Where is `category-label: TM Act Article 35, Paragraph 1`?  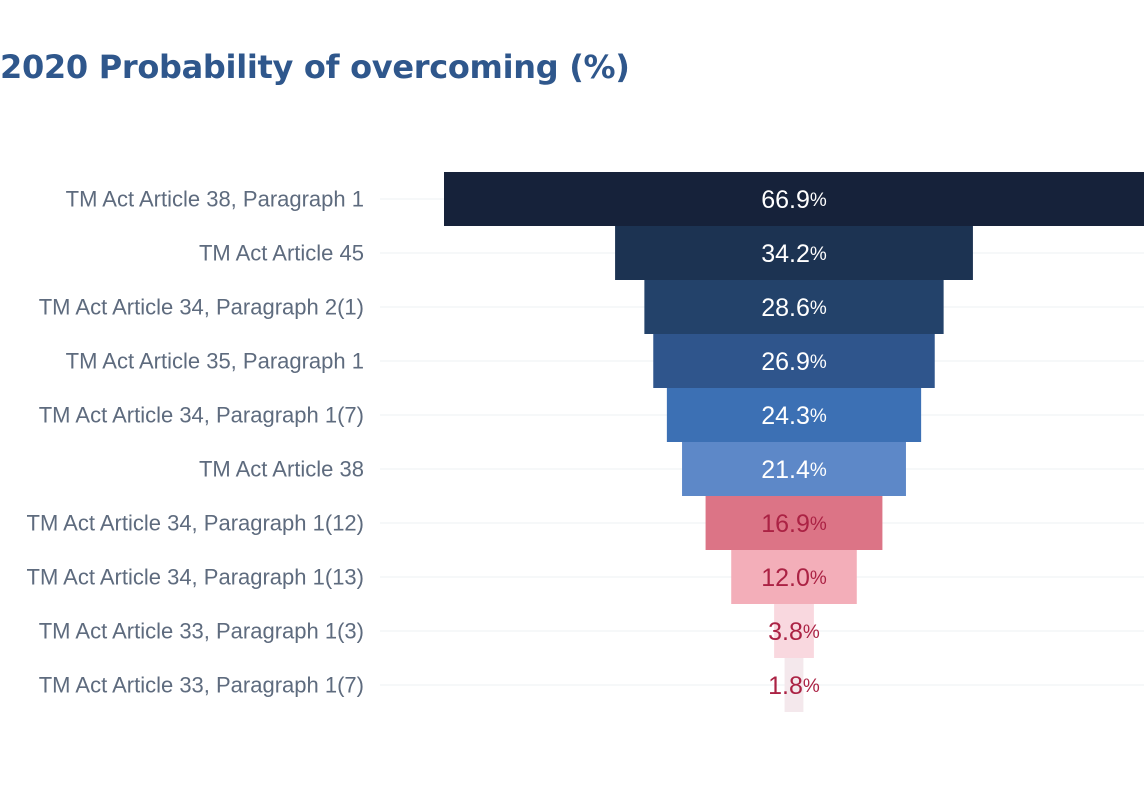
category-label: TM Act Article 35, Paragraph 1 is located at coordinates (215, 361).